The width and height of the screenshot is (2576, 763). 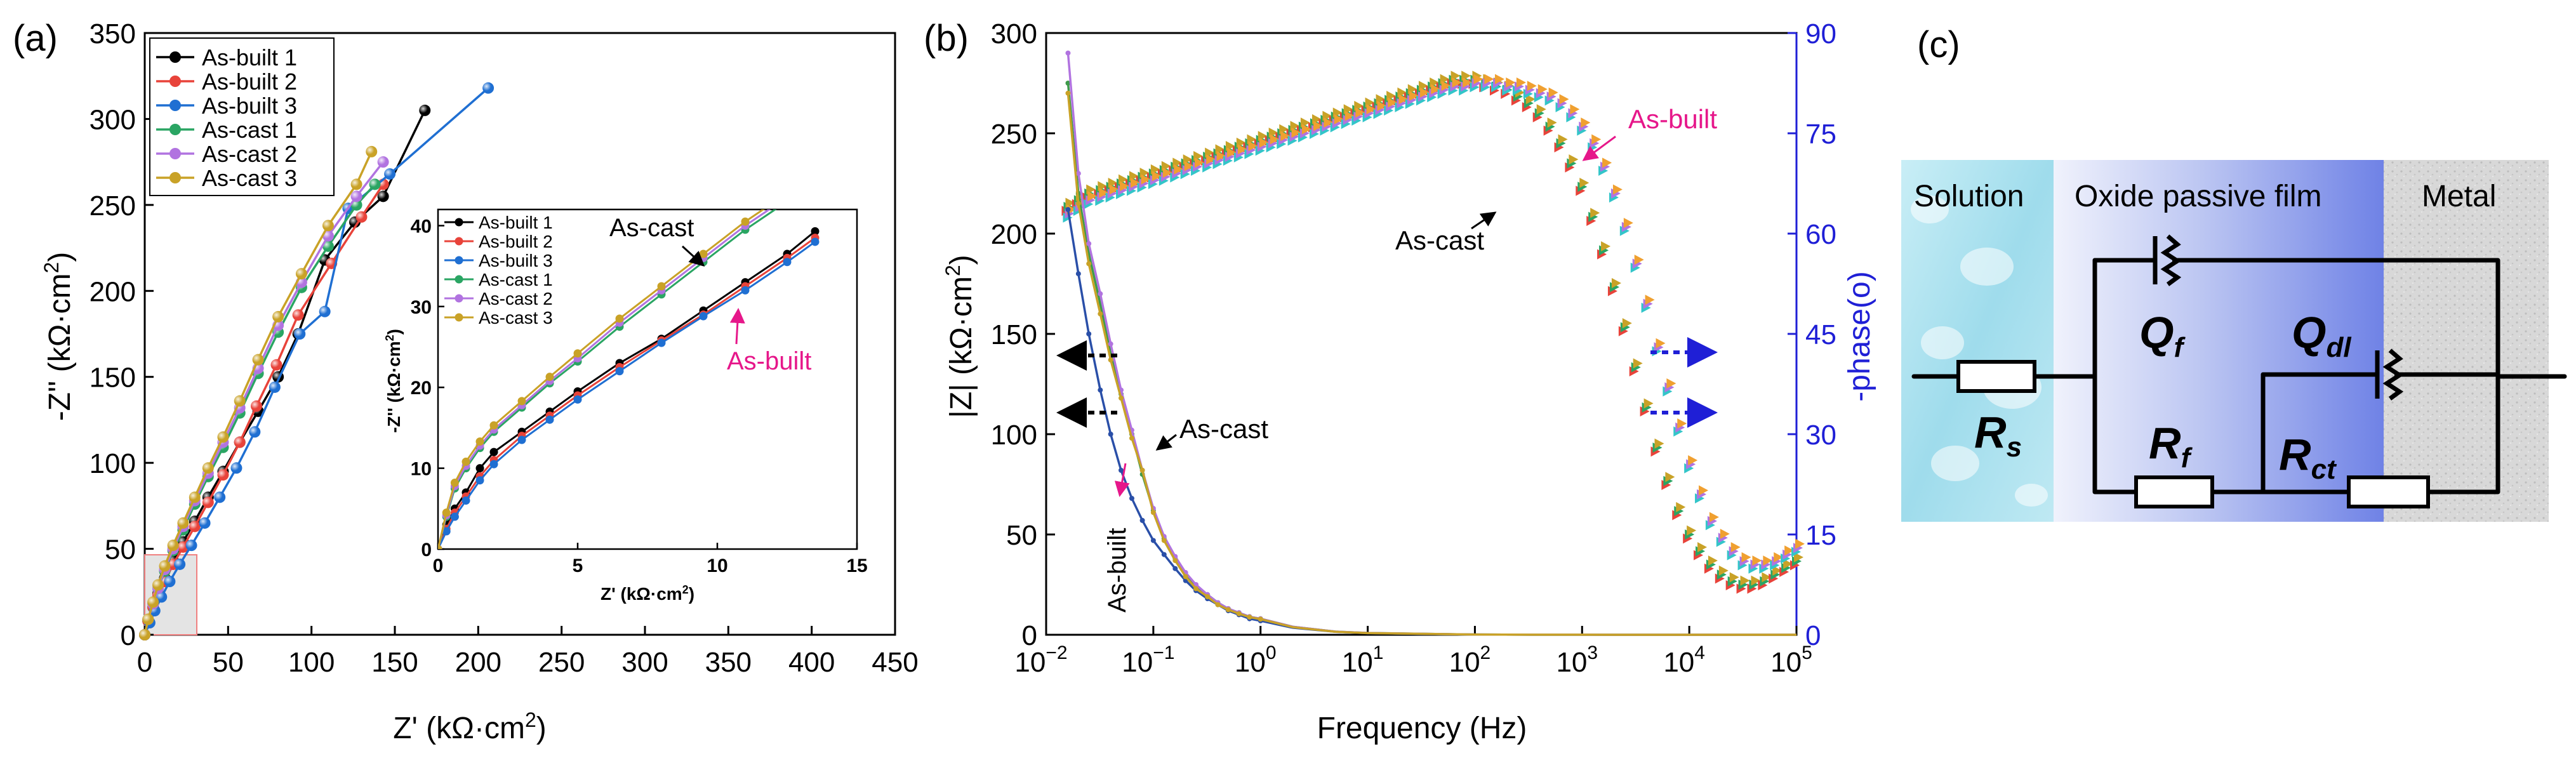 I want to click on panel-b-arrow-as-cast-modulus, so click(x=1166, y=443).